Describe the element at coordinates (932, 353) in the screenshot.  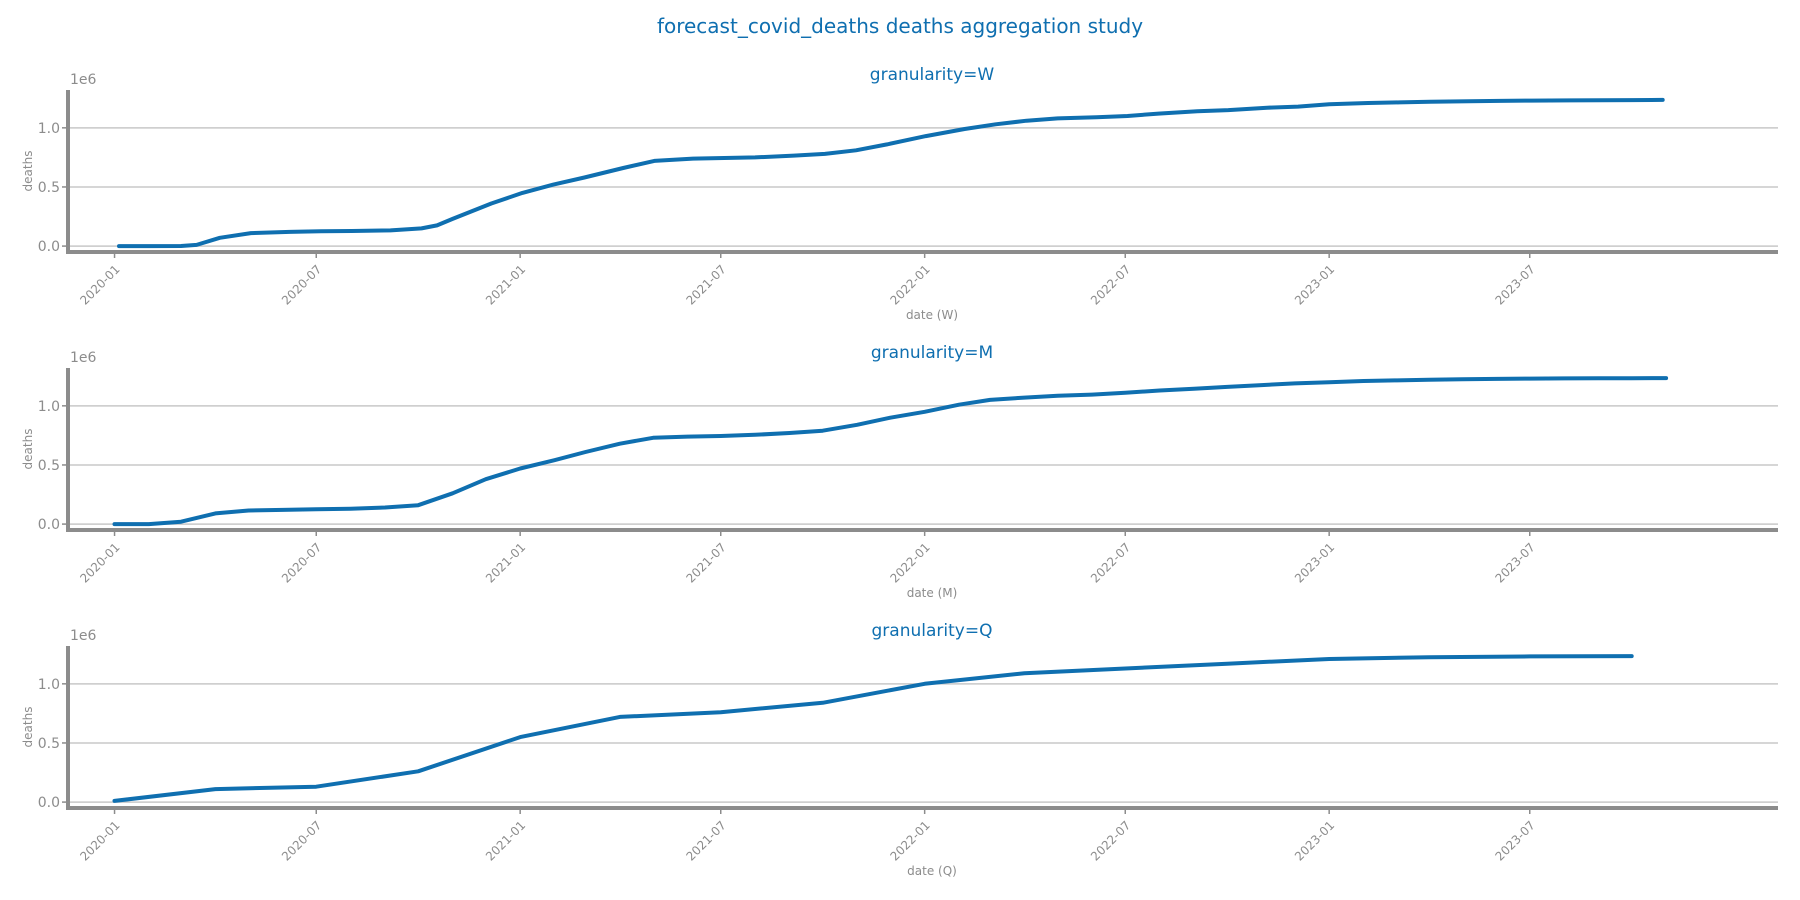
I see `subplot-title: granularity=M` at that location.